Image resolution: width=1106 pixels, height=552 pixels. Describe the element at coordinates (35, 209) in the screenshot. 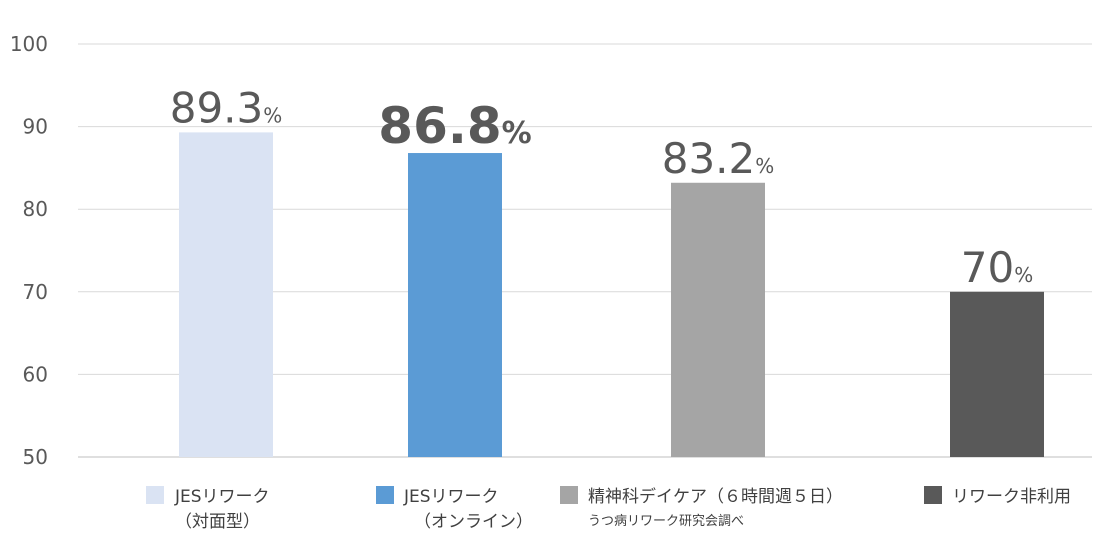

I see `y-tick-label-80: 80` at that location.